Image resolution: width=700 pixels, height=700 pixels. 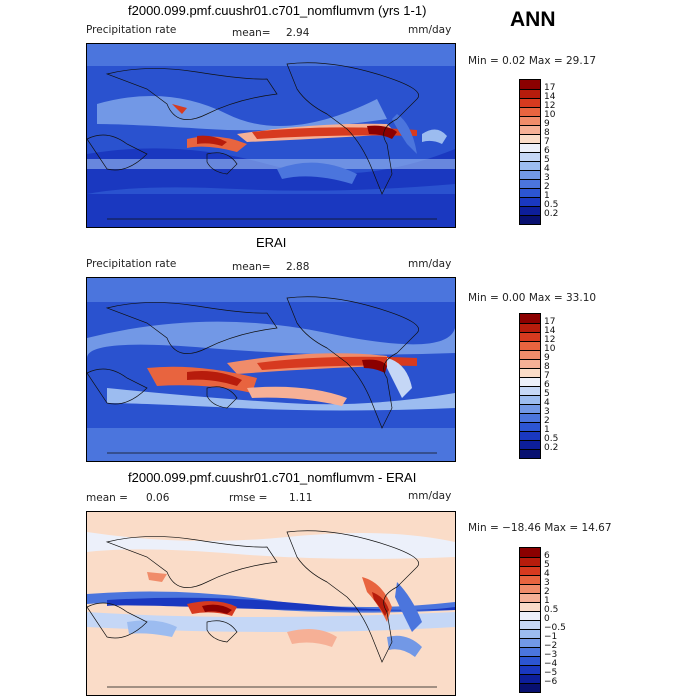 I want to click on colorbar-tick-label: −3, so click(x=551, y=655).